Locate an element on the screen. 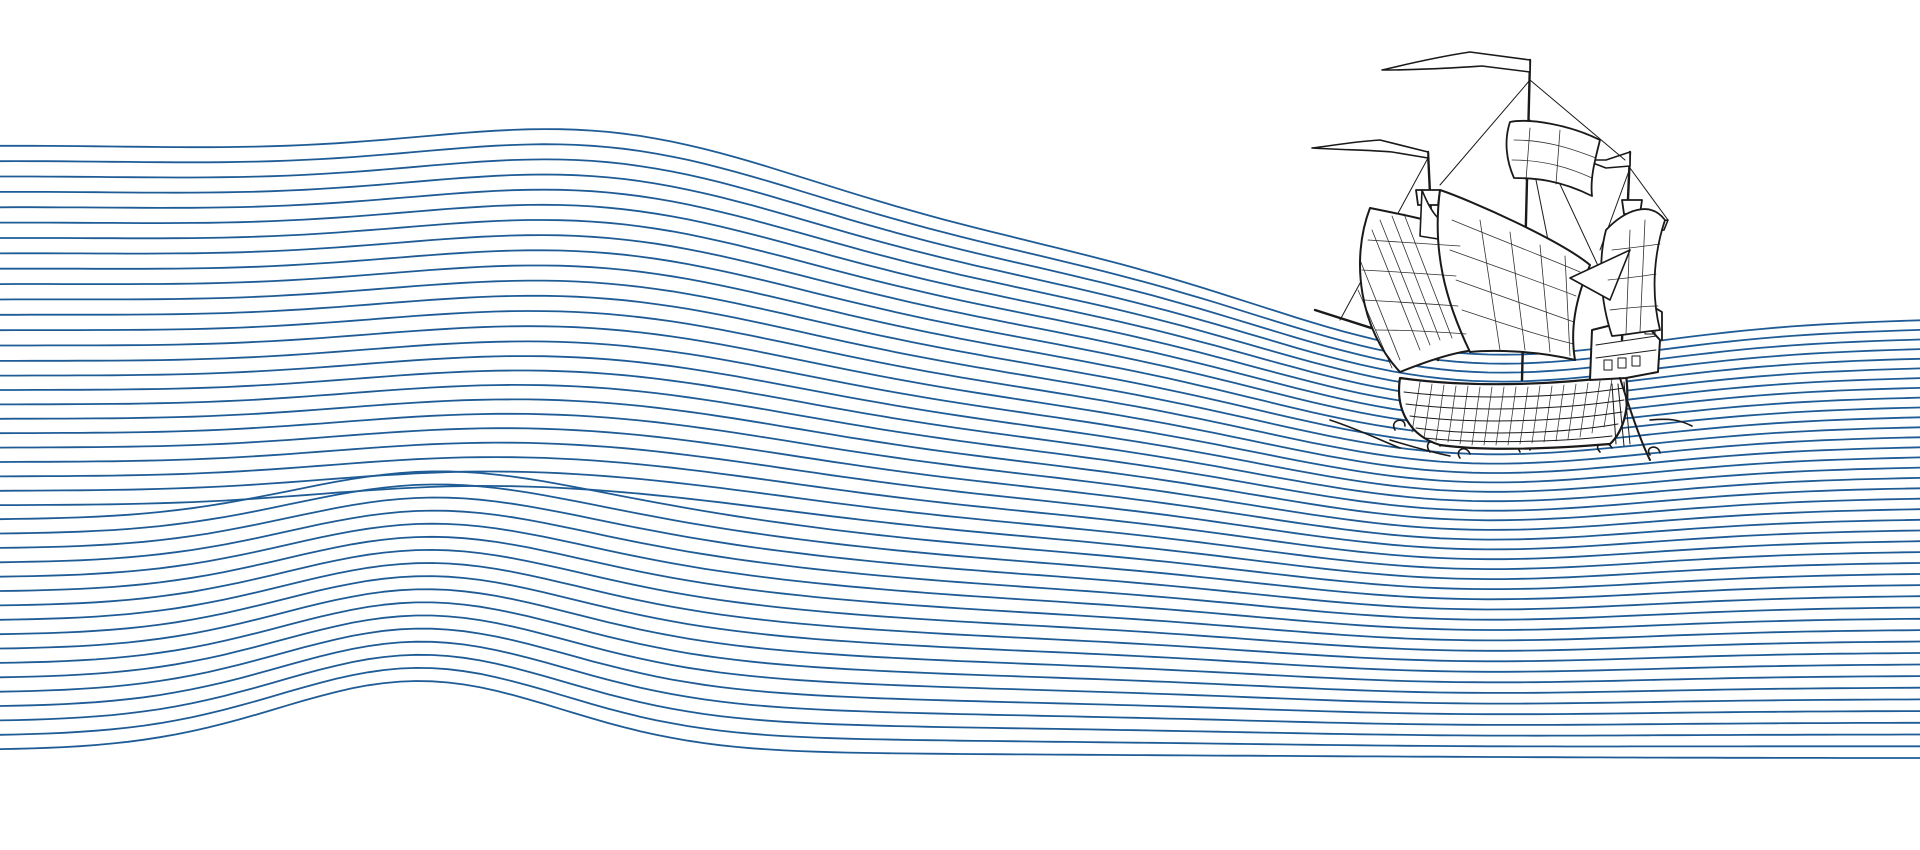  ship-flags is located at coordinates (1490, 142).